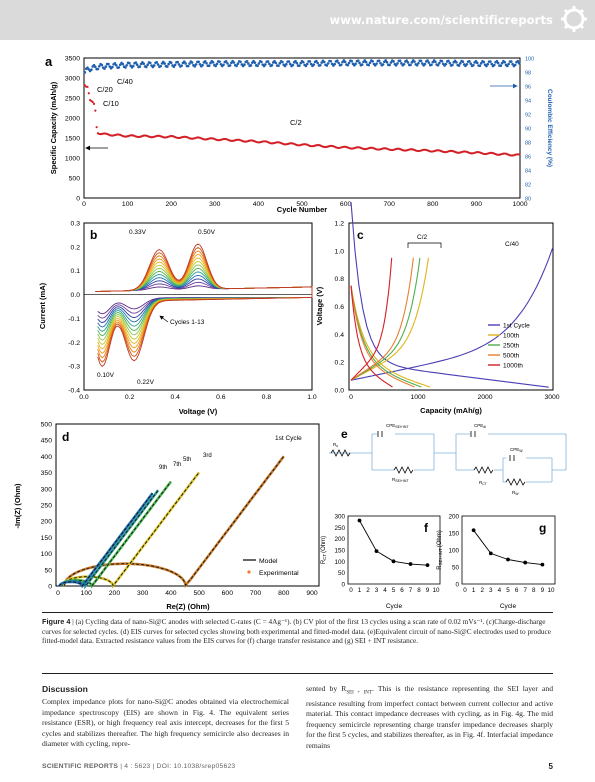  Describe the element at coordinates (72, 59) in the screenshot. I see `panel-a-ytick: 3500` at that location.